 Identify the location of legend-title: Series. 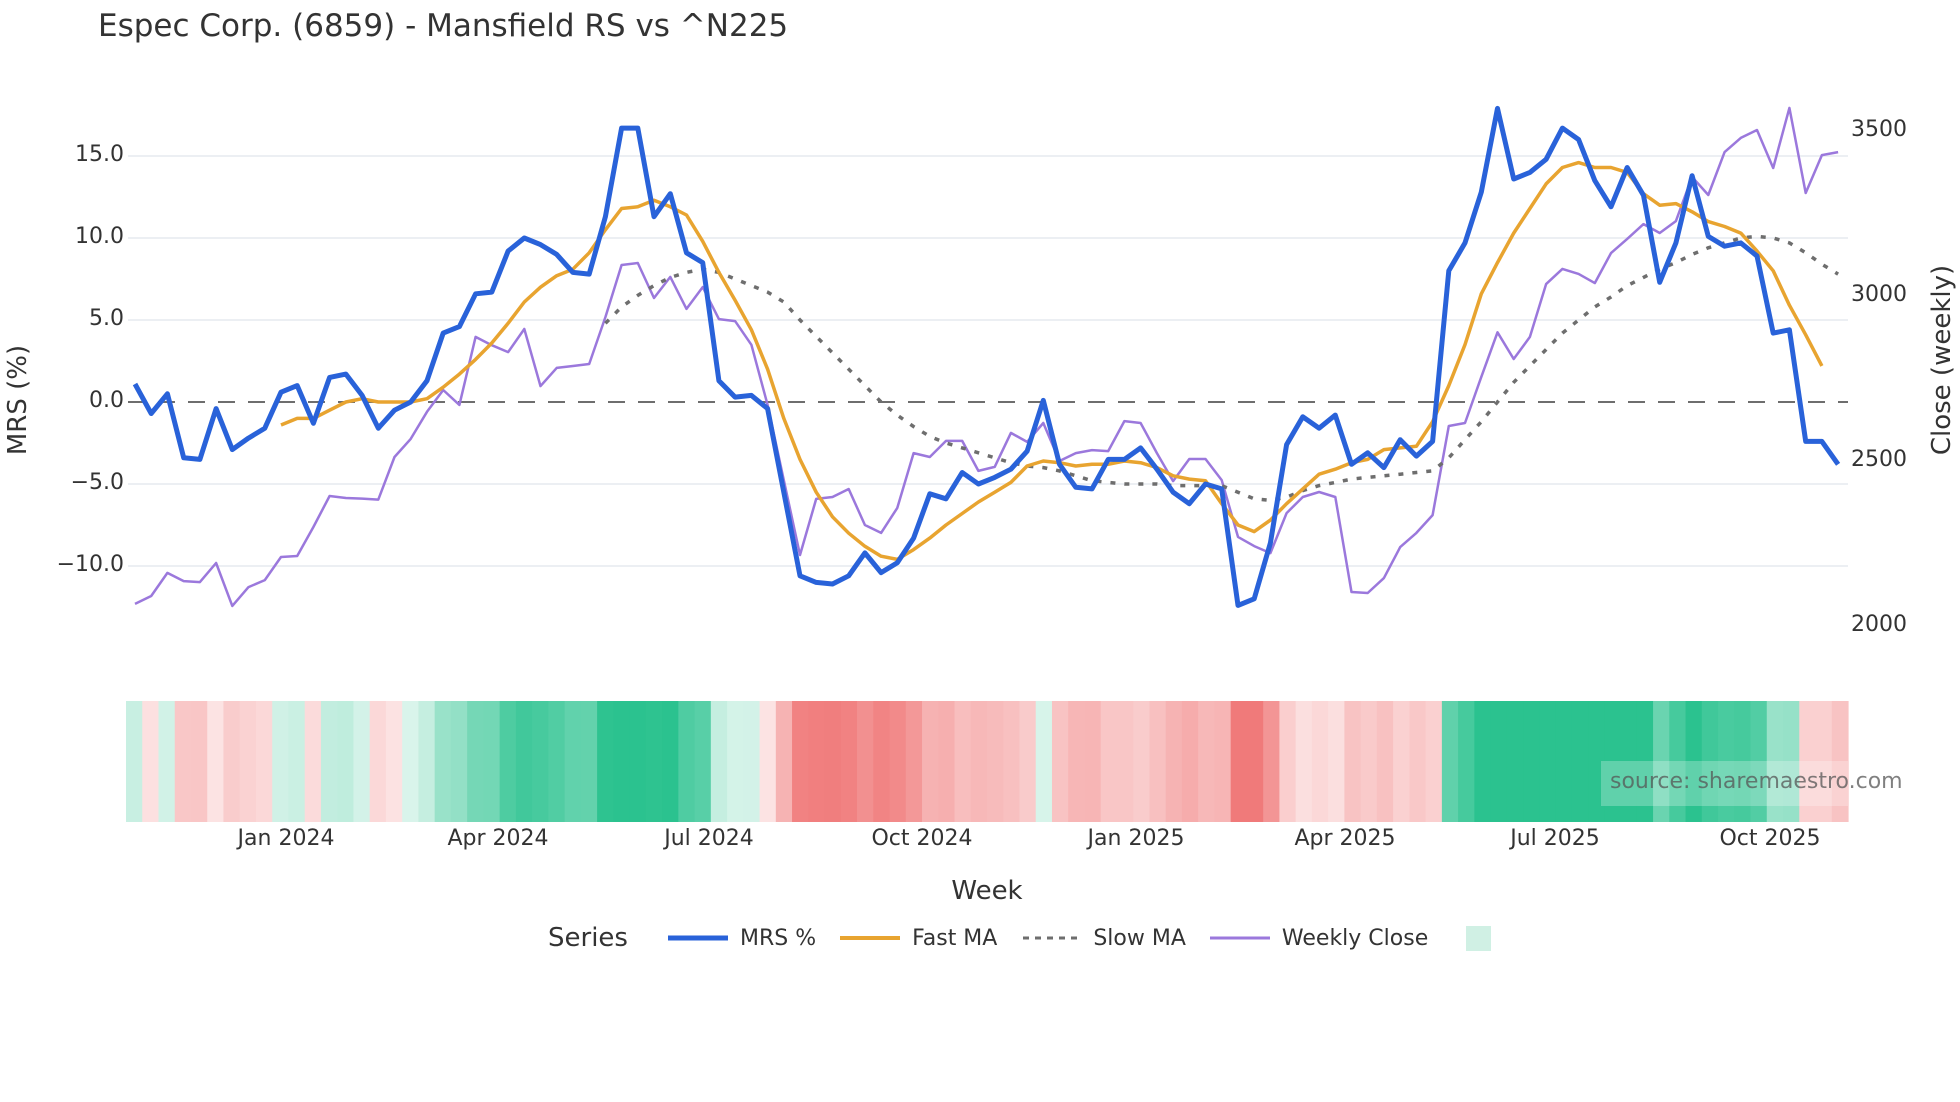
(588, 938).